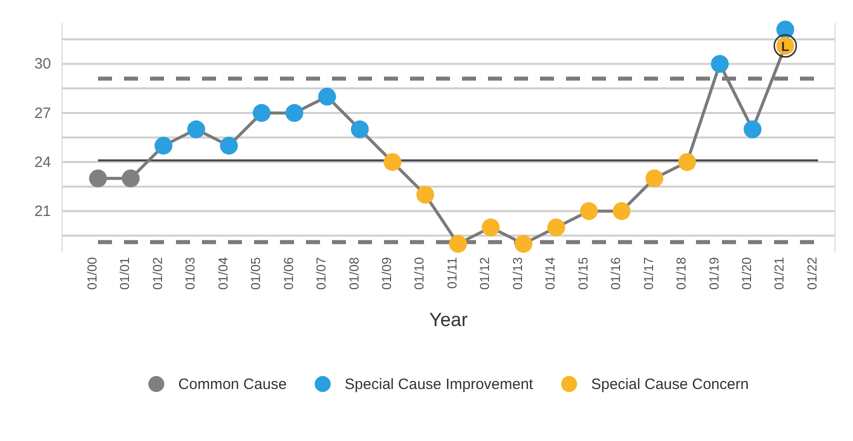  I want to click on x-tick-label: 01/19, so click(714, 273).